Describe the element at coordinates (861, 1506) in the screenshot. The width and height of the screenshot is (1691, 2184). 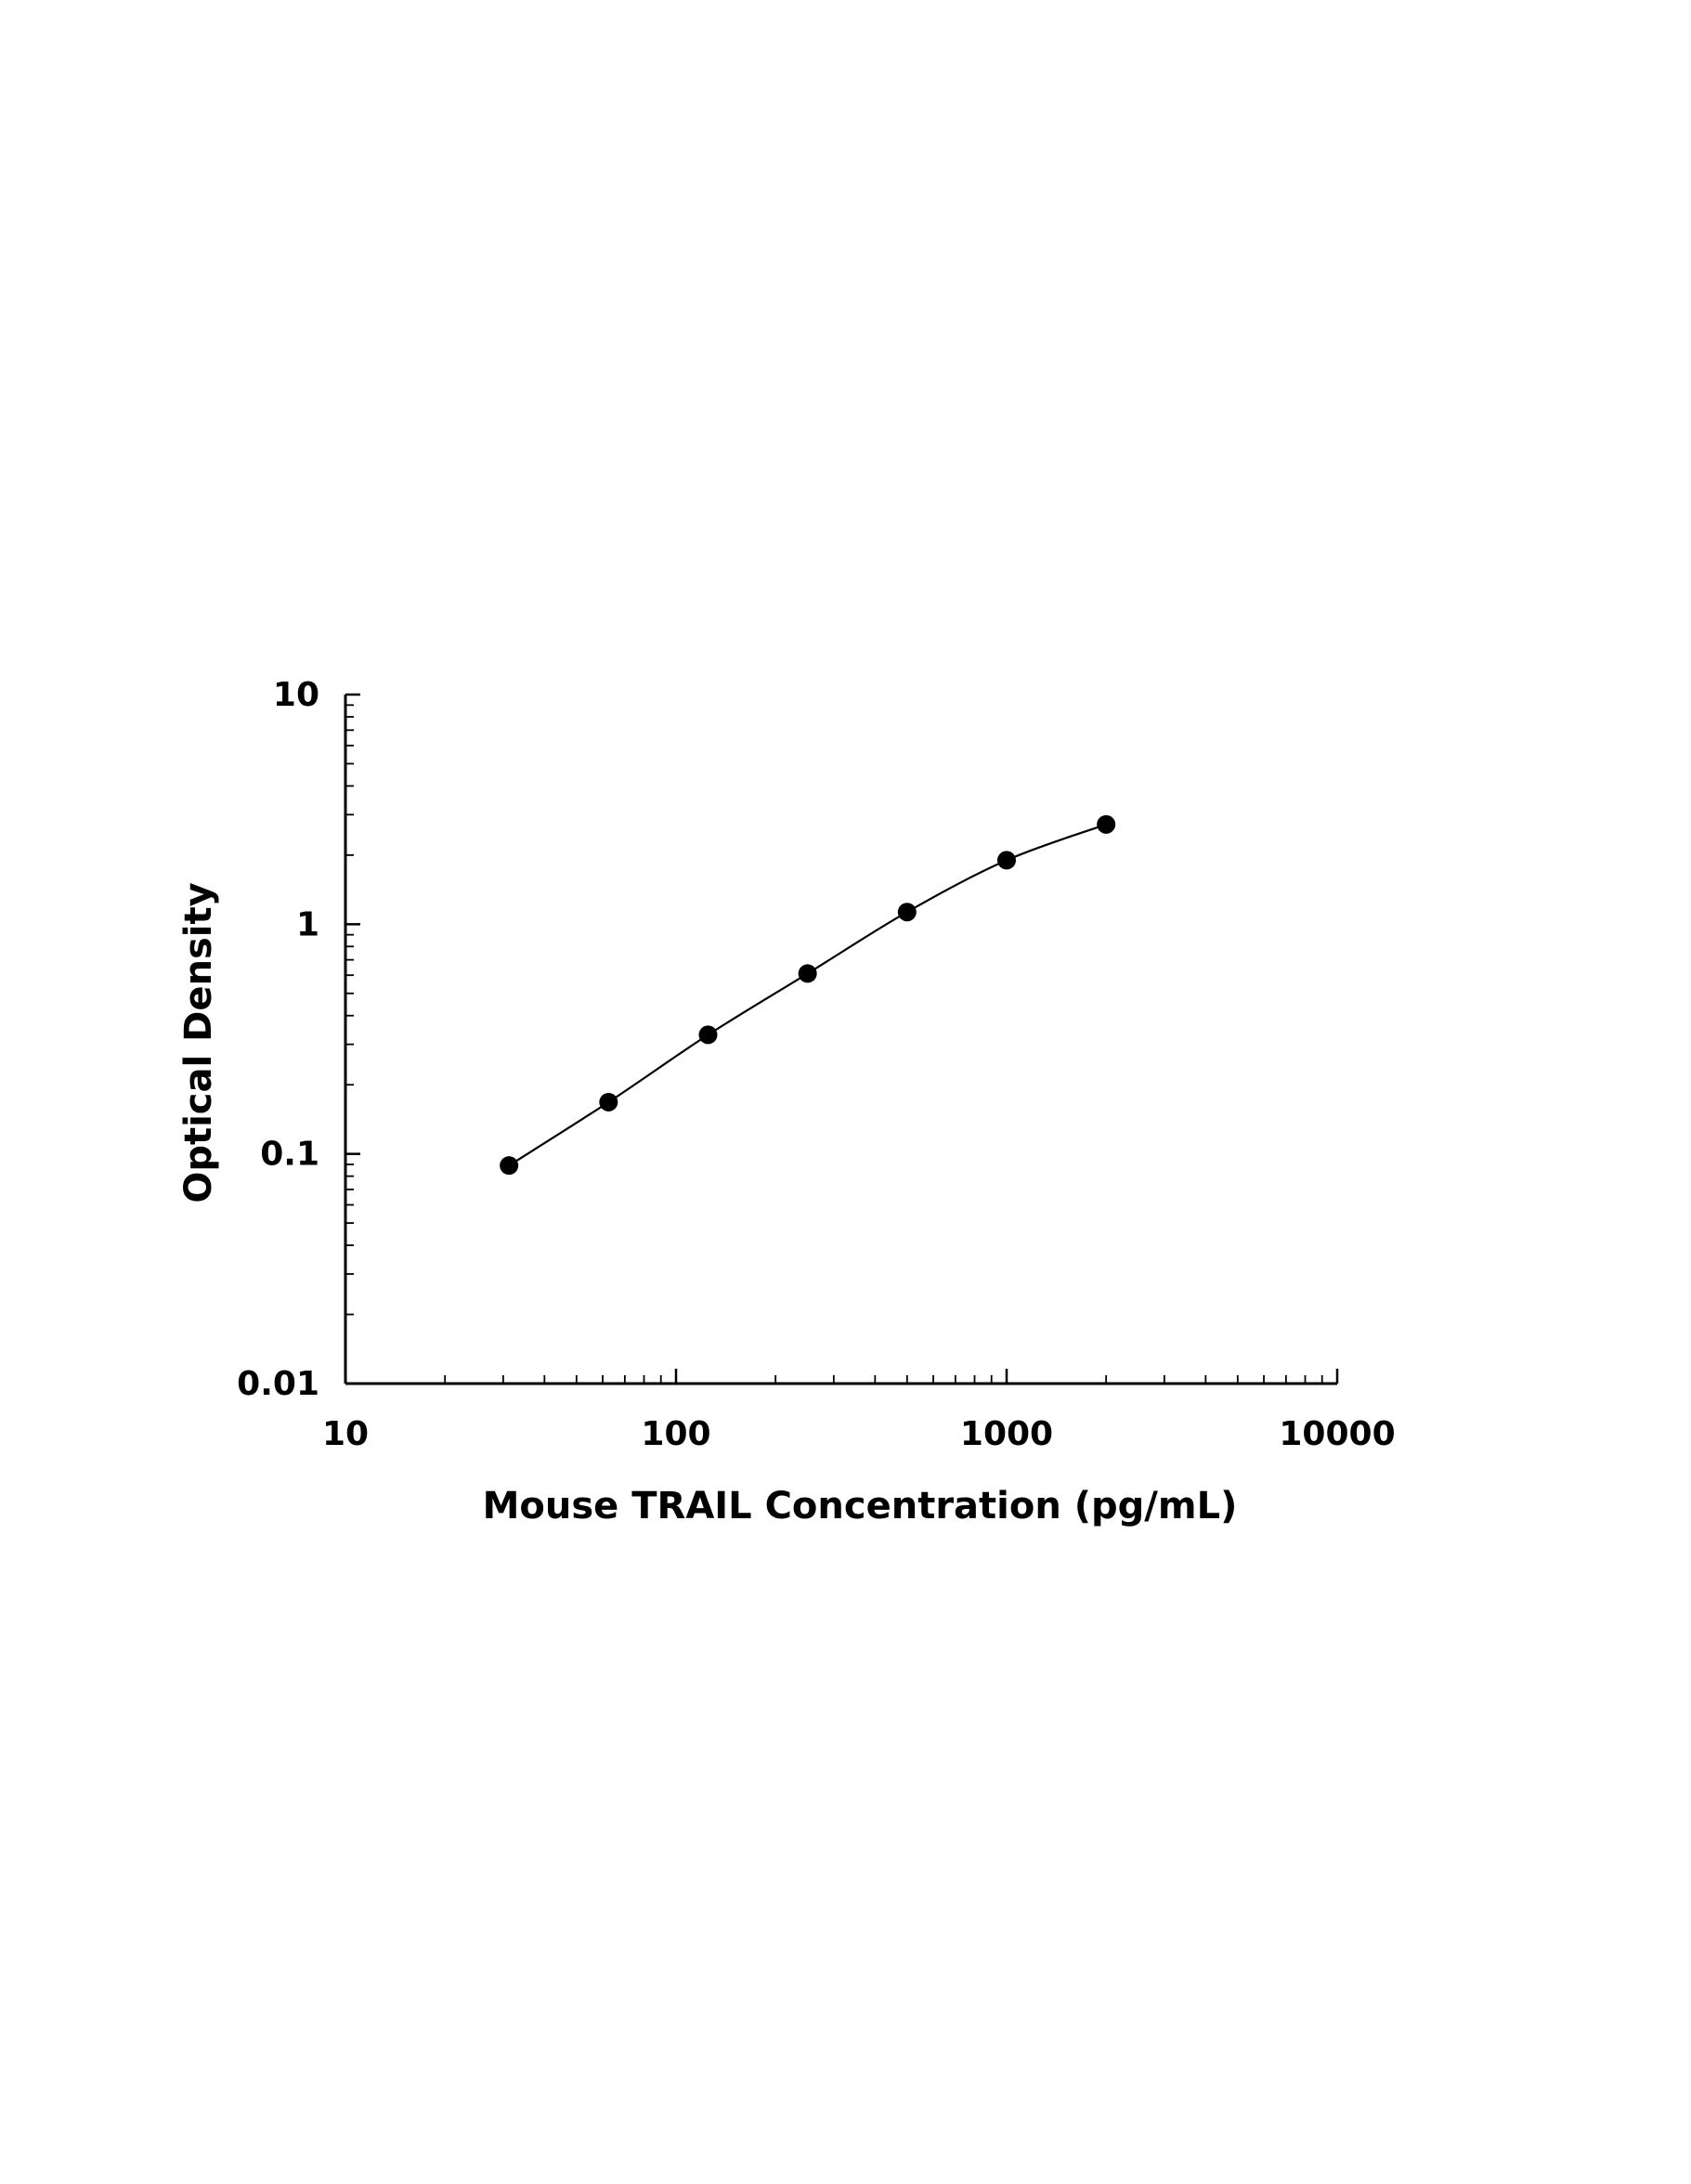
I see `x-axis-title: Mouse TRAIL Concentration (pg/mL)` at that location.